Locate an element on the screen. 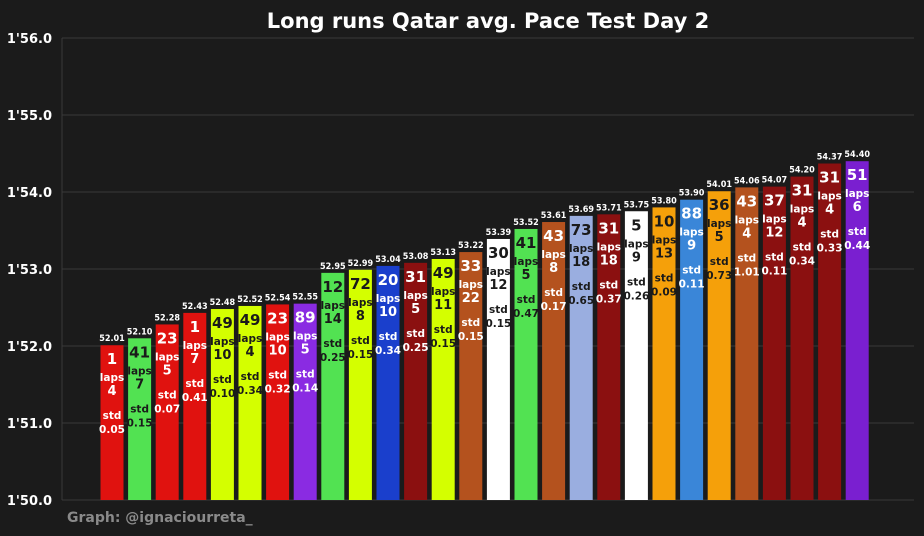 The width and height of the screenshot is (924, 536). y-tick-label: 1'51.0 is located at coordinates (29, 424).